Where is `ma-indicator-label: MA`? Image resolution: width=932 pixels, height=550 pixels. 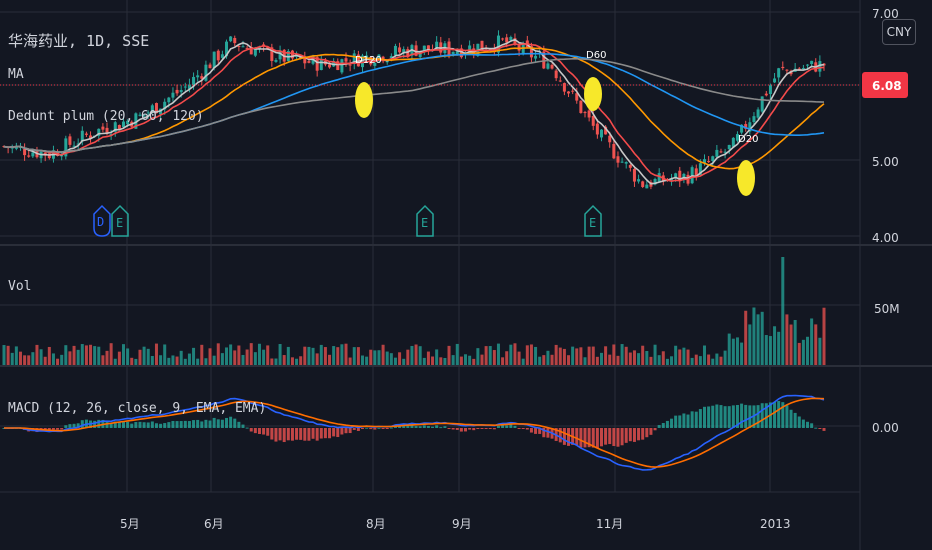 ma-indicator-label: MA is located at coordinates (16, 74).